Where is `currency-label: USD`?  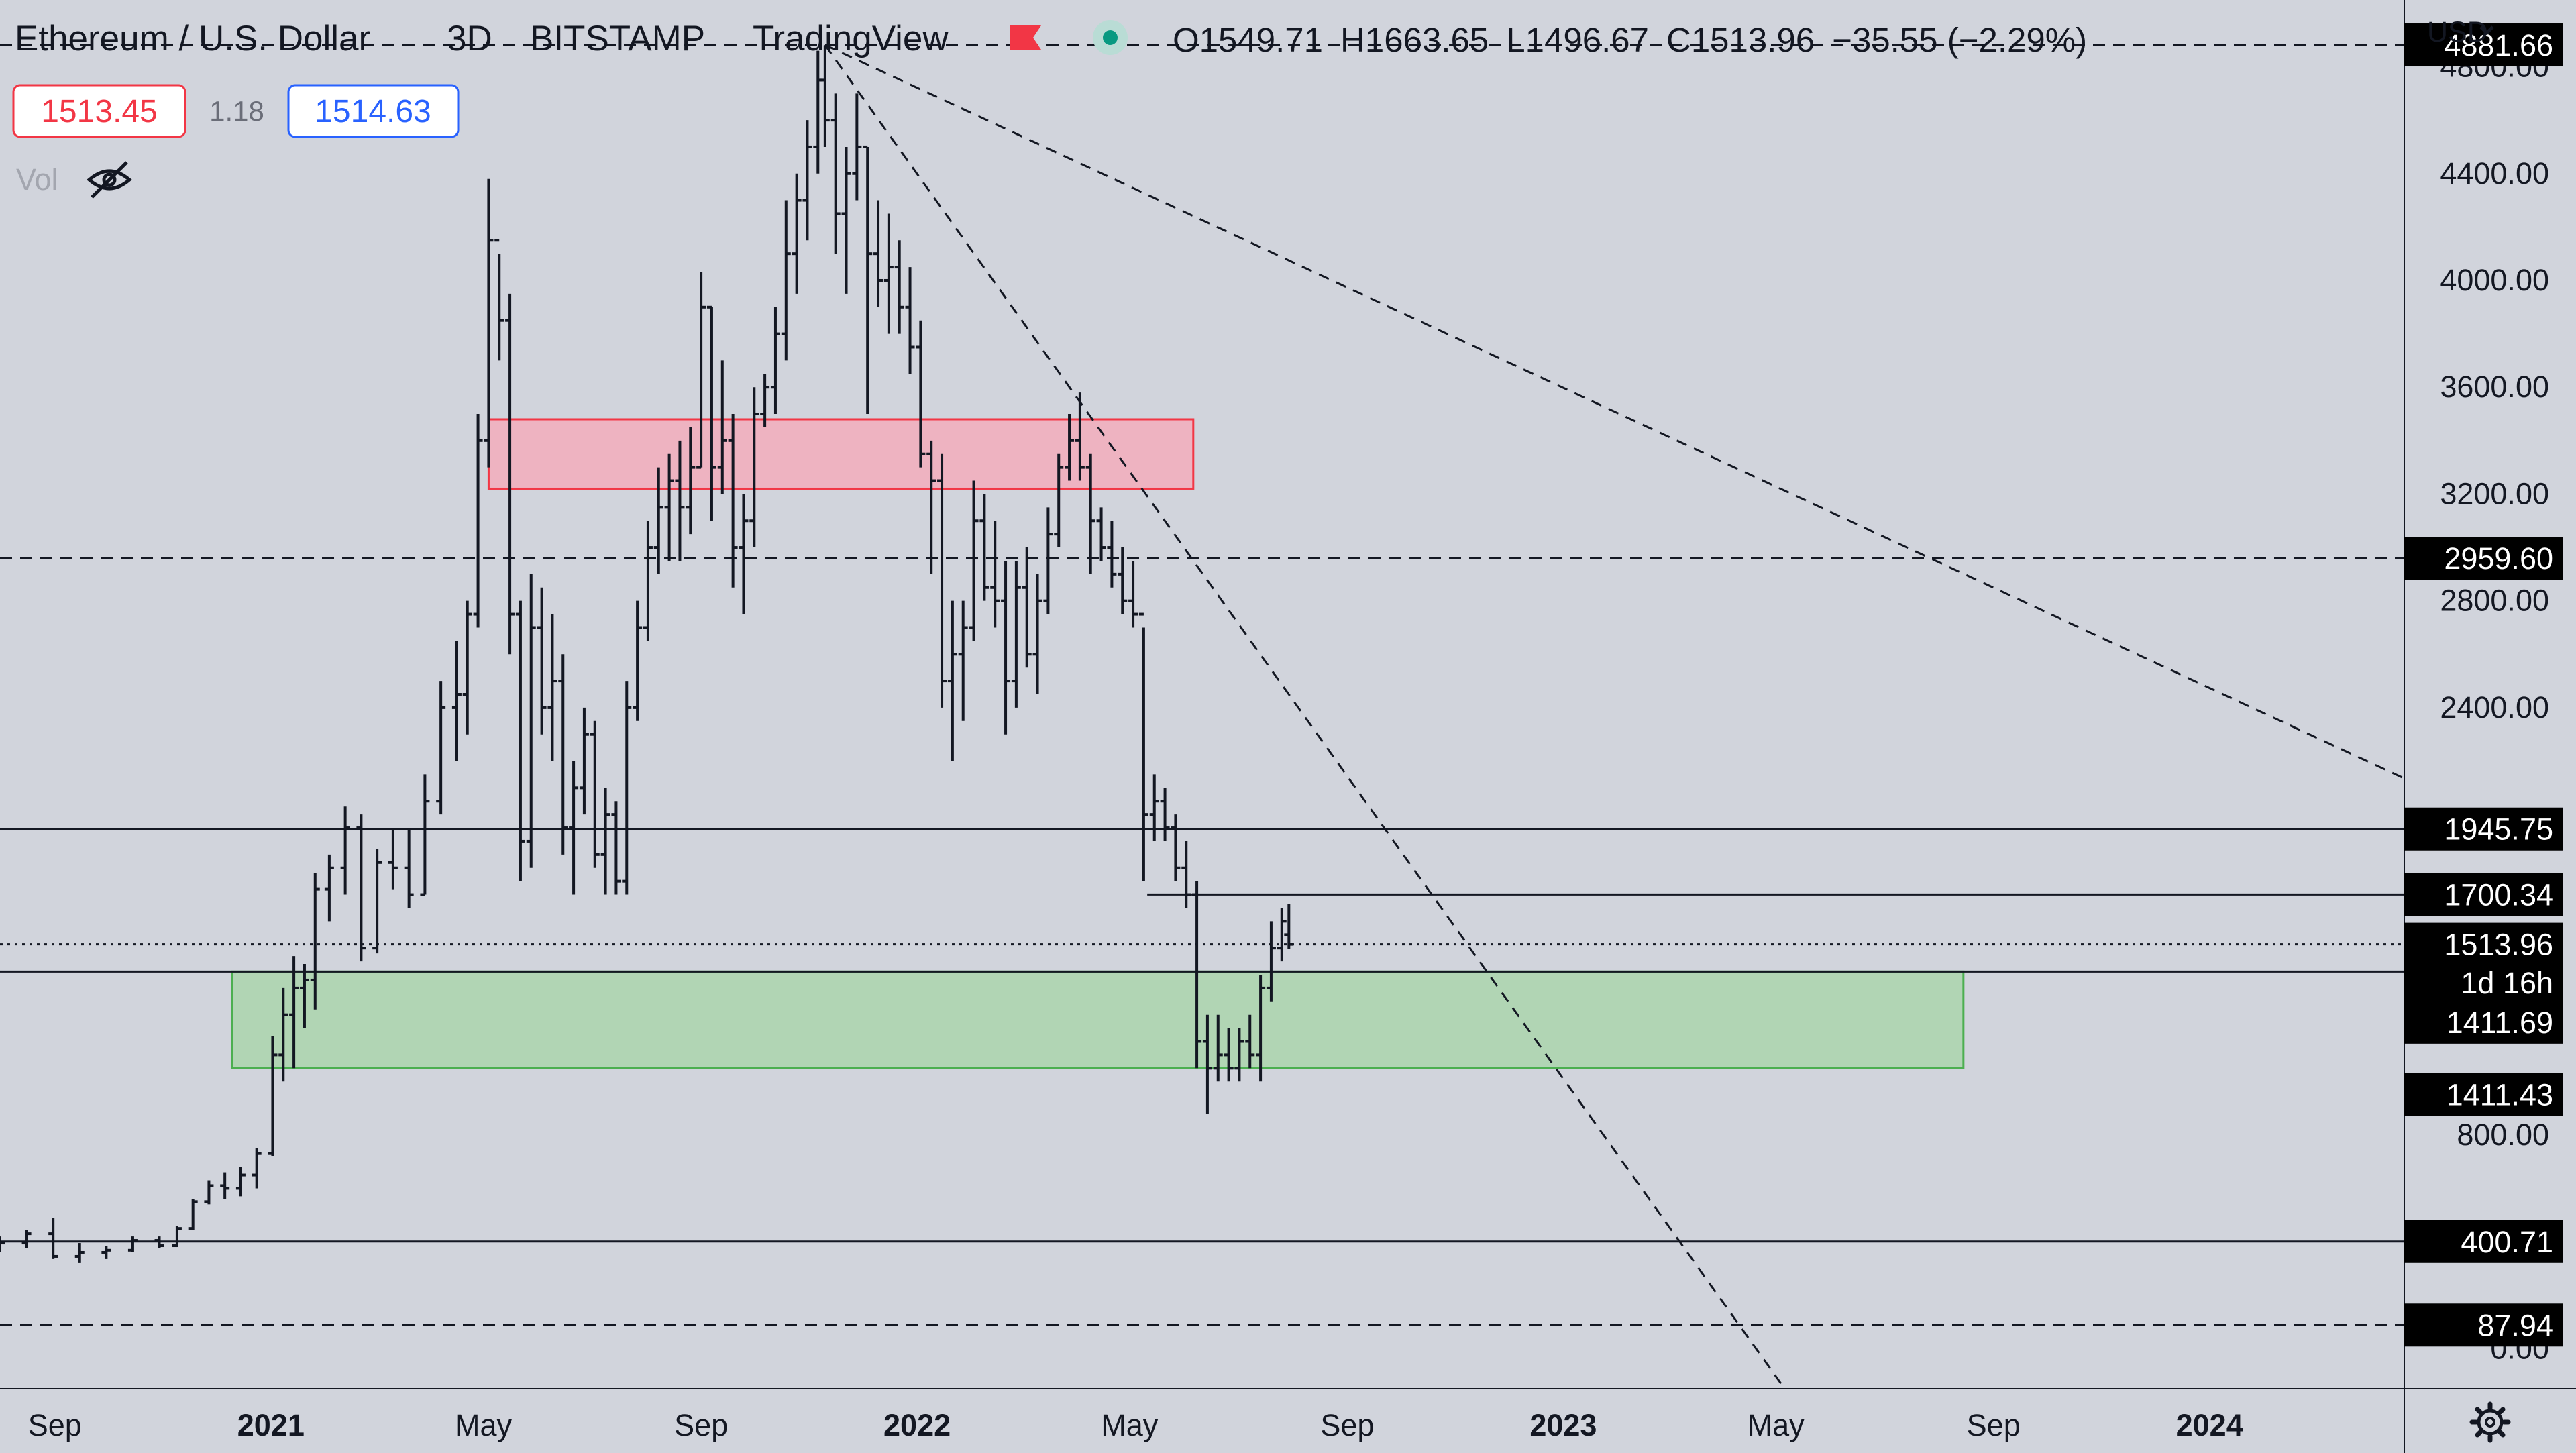
currency-label: USD is located at coordinates (2457, 32).